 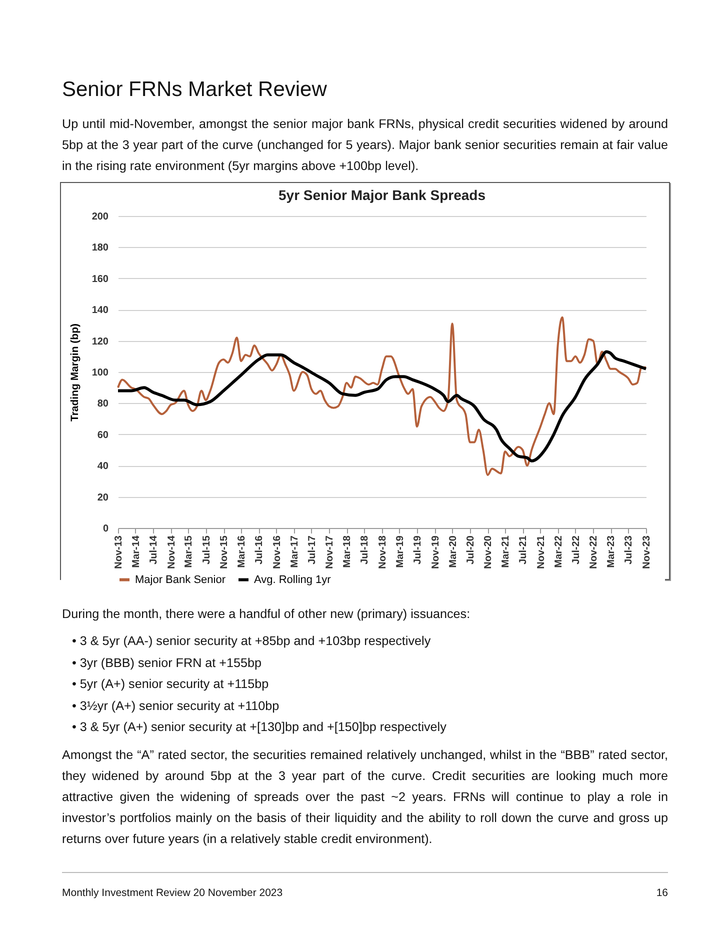 What do you see at coordinates (100, 279) in the screenshot?
I see `y-tick-label: 160` at bounding box center [100, 279].